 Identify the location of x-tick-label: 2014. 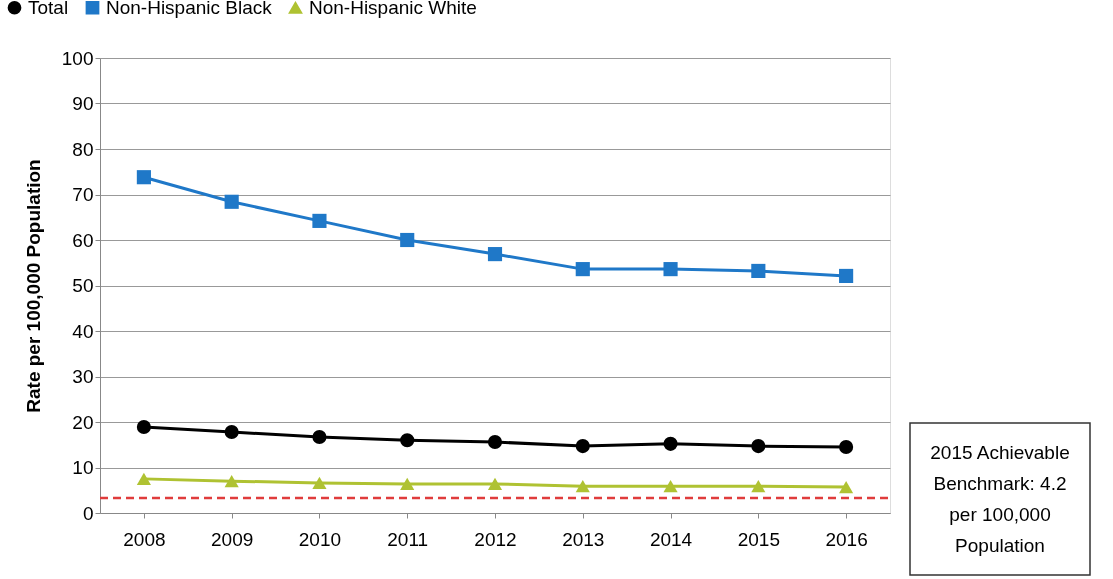
(671, 539).